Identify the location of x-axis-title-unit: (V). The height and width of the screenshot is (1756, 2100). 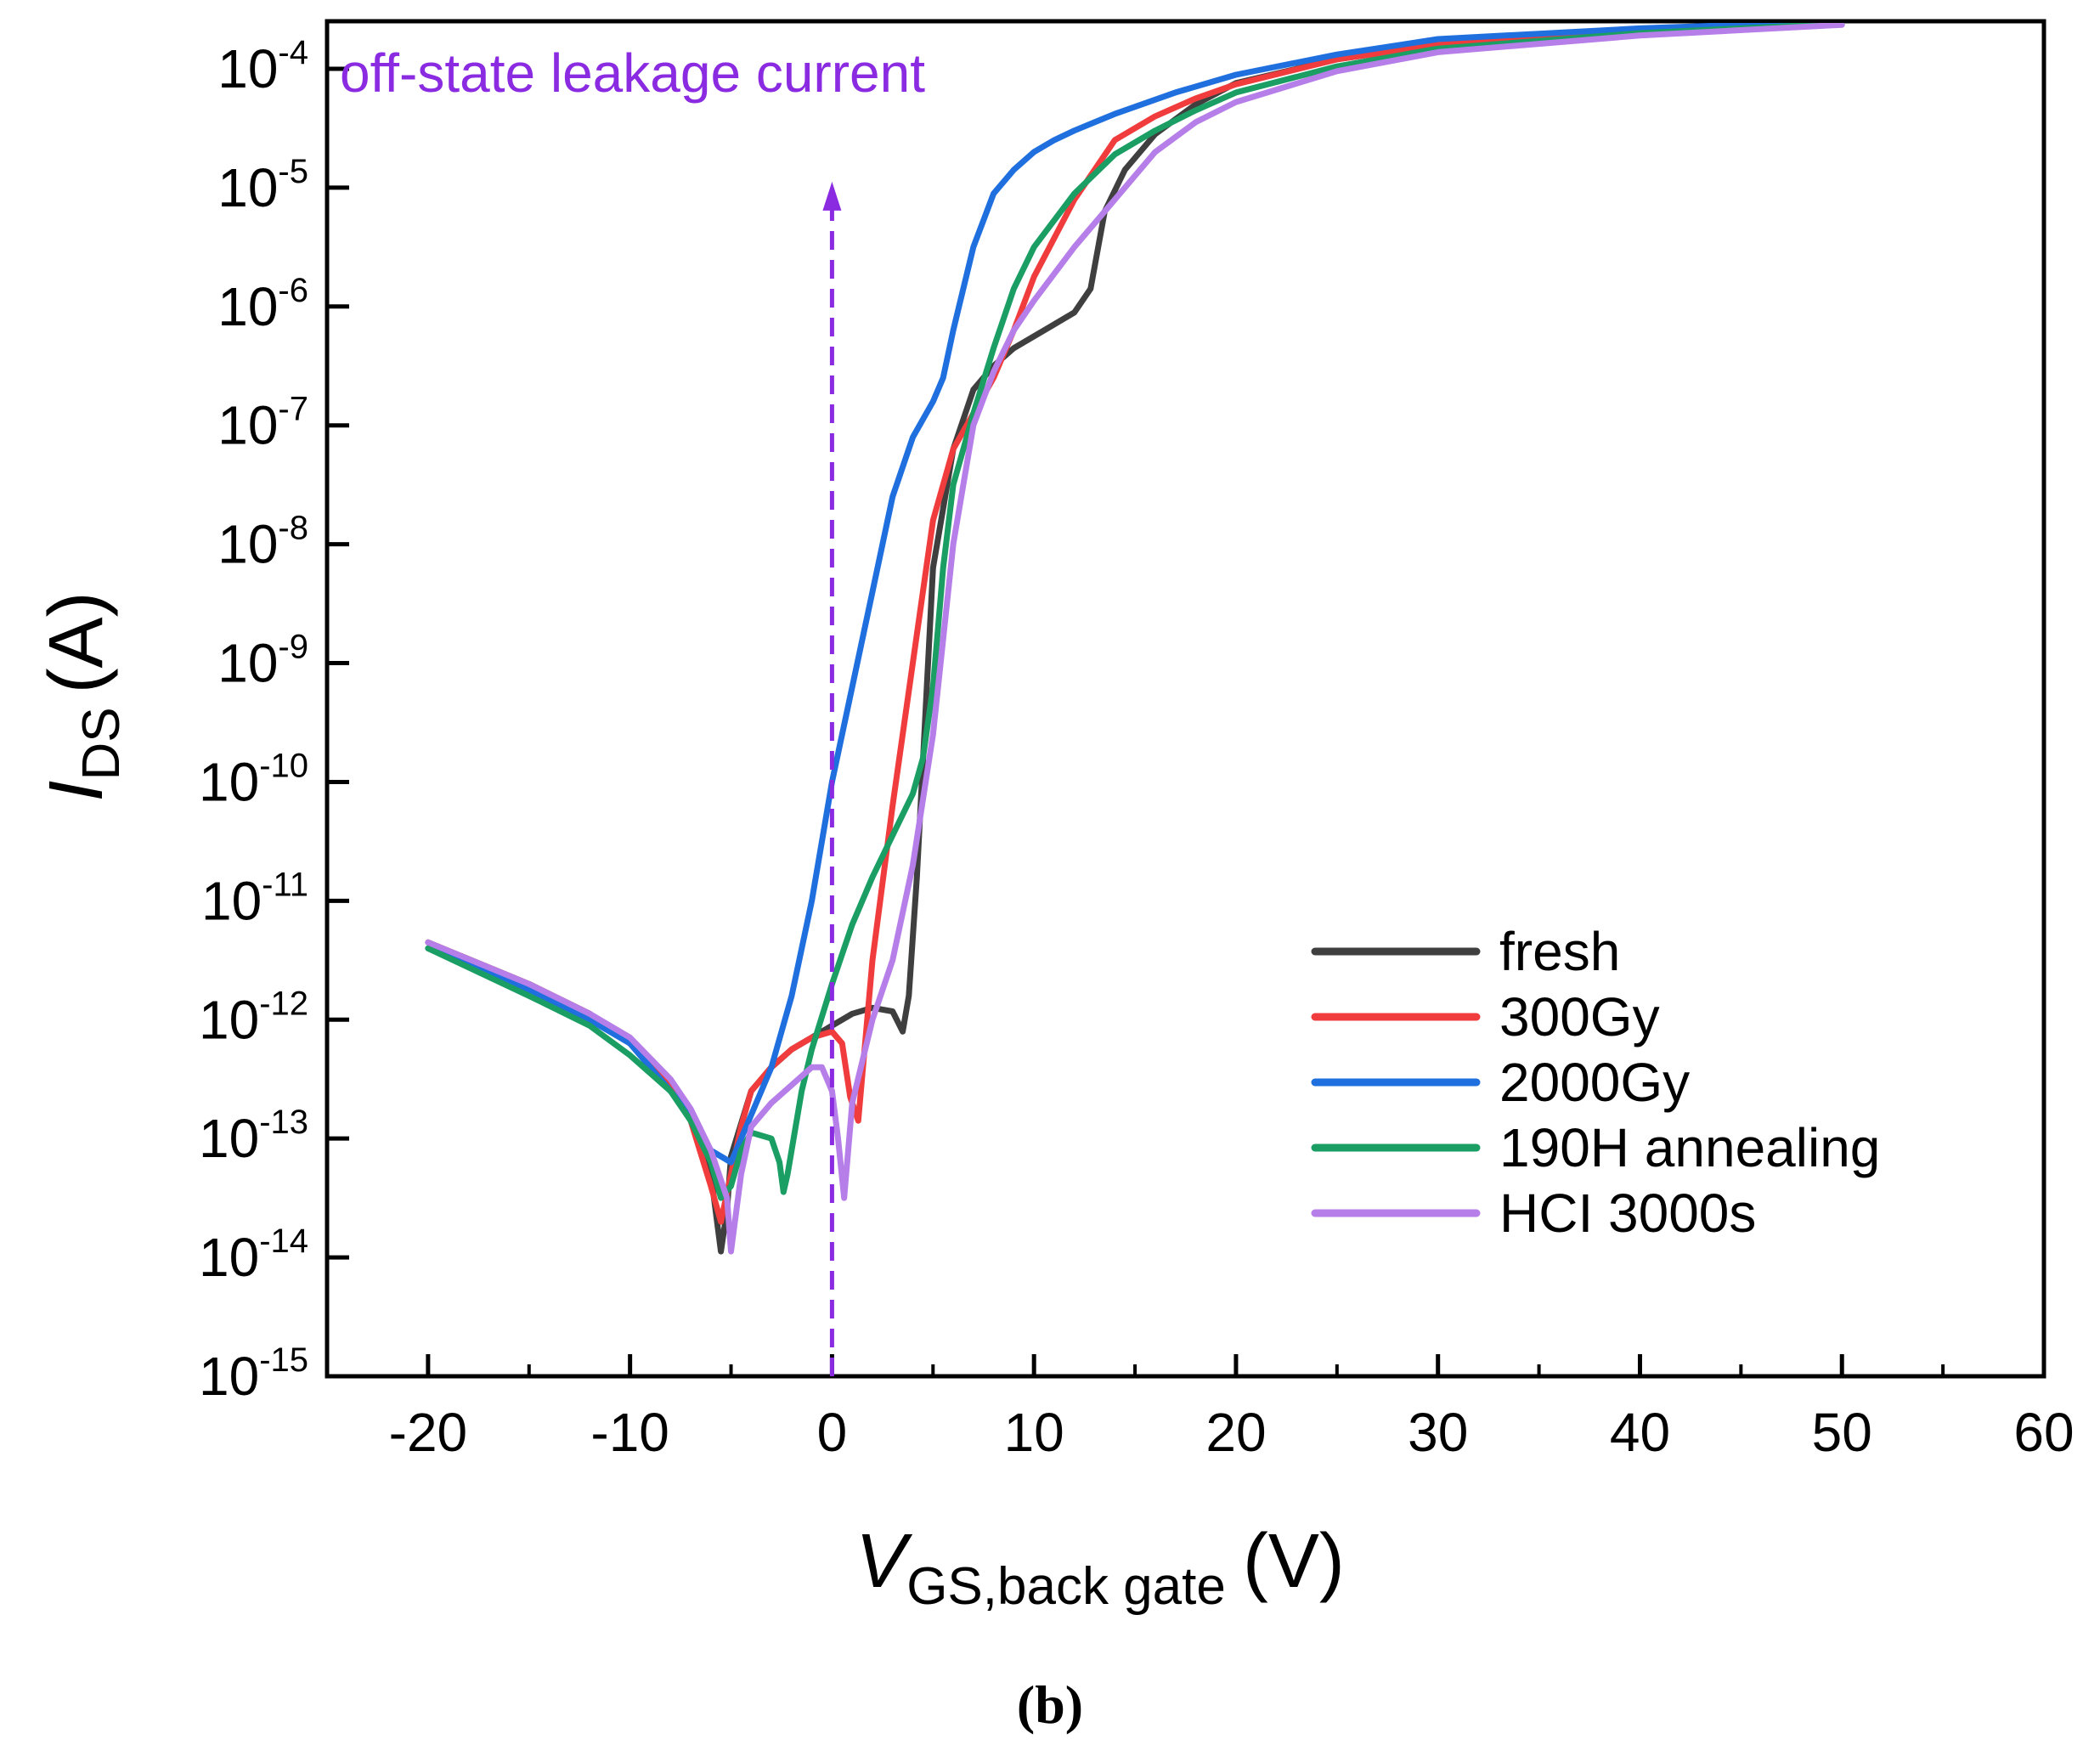
(1294, 1561).